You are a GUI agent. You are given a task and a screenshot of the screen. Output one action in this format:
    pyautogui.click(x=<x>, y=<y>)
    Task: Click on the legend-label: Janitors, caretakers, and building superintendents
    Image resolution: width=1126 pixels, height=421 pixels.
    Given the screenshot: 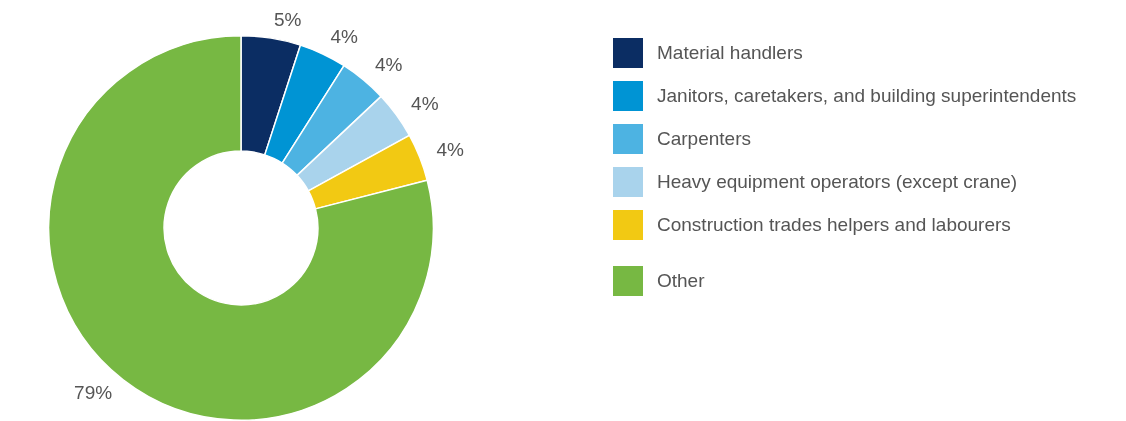 What is the action you would take?
    pyautogui.click(x=867, y=96)
    